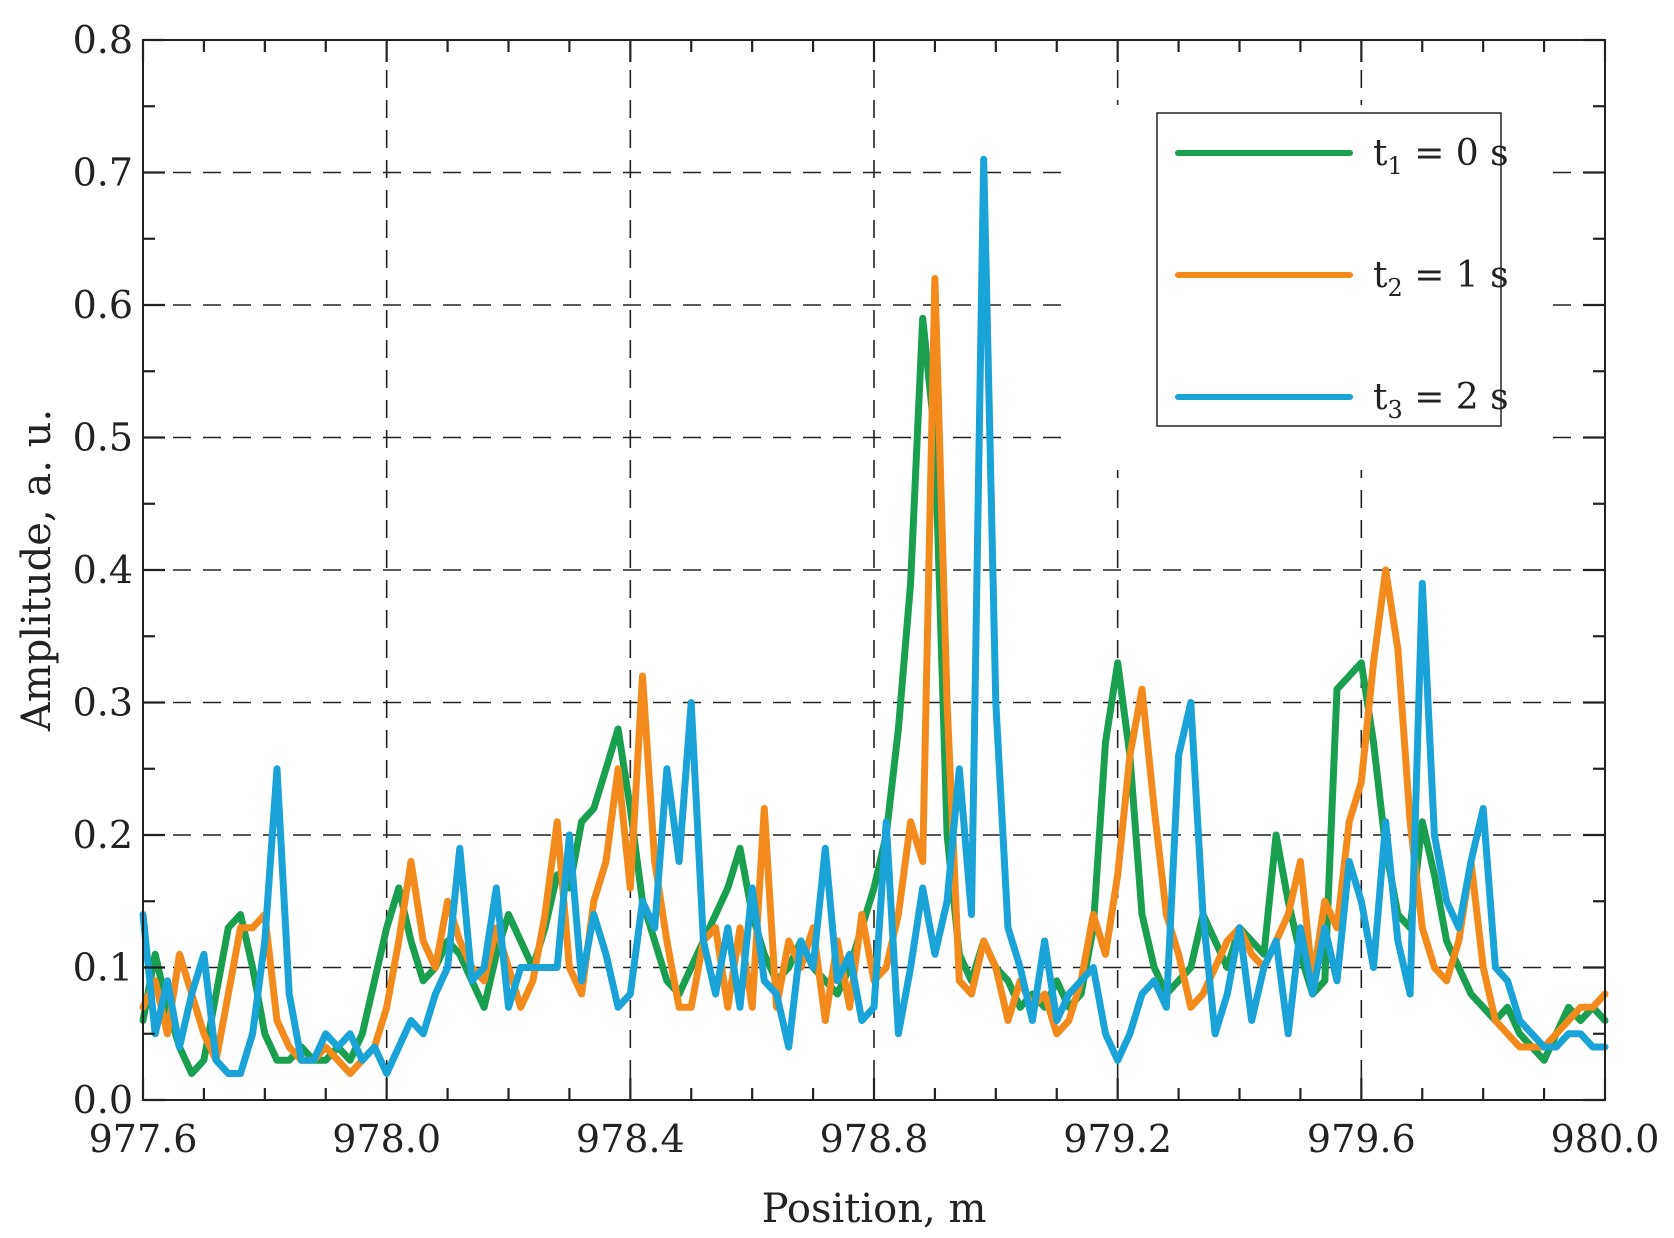 This screenshot has height=1238, width=1674. What do you see at coordinates (1394, 410) in the screenshot?
I see `legend-label-subscript: 3` at bounding box center [1394, 410].